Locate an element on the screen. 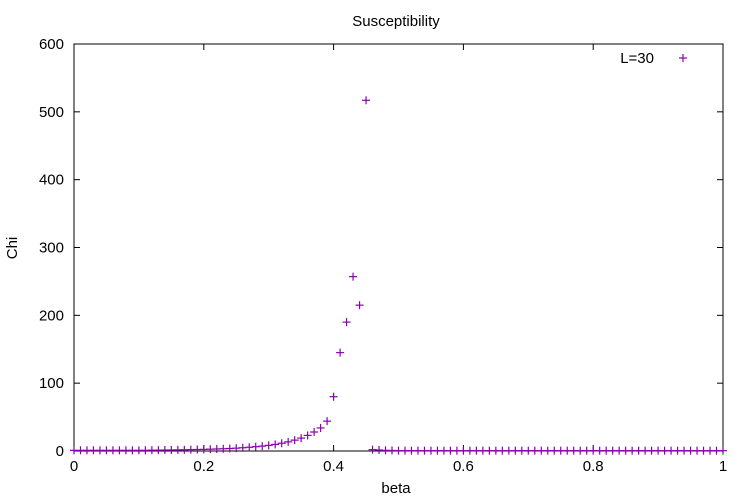 This screenshot has width=750, height=500. y-tick-label: 400 is located at coordinates (51, 180).